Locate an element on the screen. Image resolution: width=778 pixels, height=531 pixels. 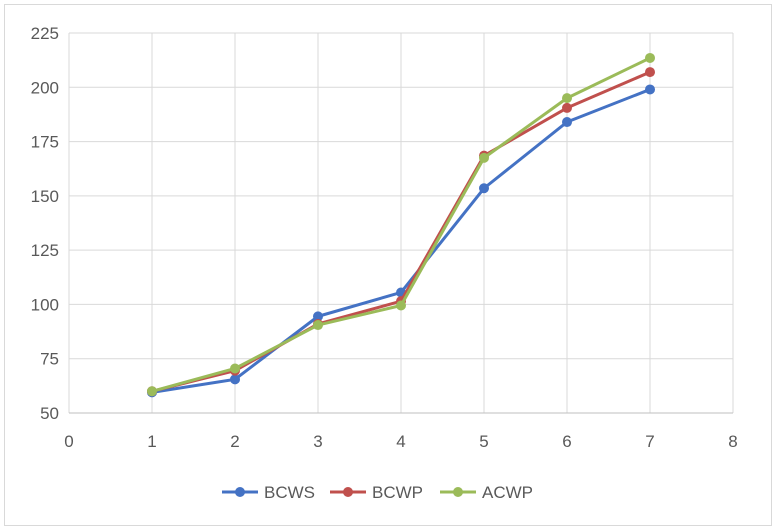
y-tick-label: 50 is located at coordinates (49, 413).